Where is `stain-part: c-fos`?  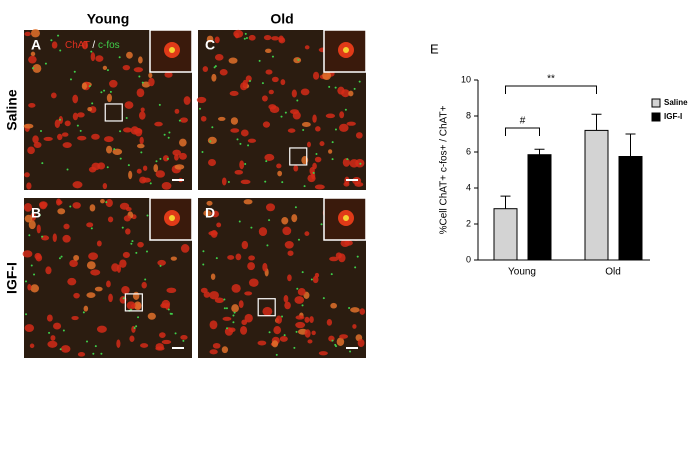
stain-part: c-fos is located at coordinates (109, 45).